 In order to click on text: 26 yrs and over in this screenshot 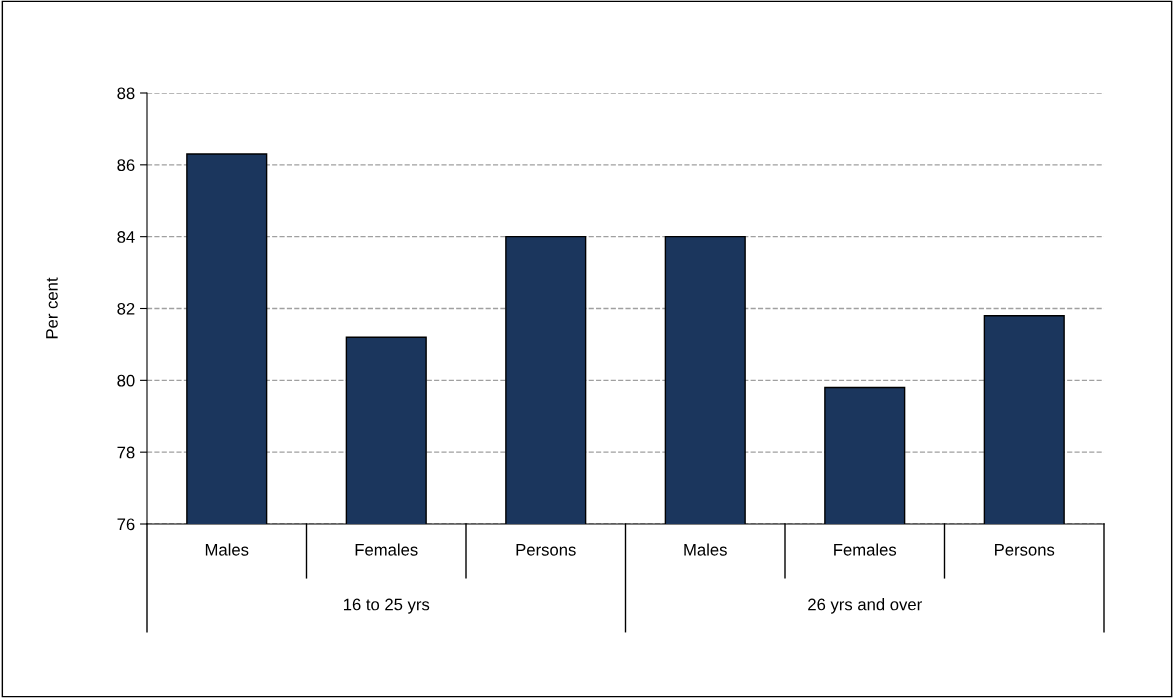, I will do `click(865, 606)`.